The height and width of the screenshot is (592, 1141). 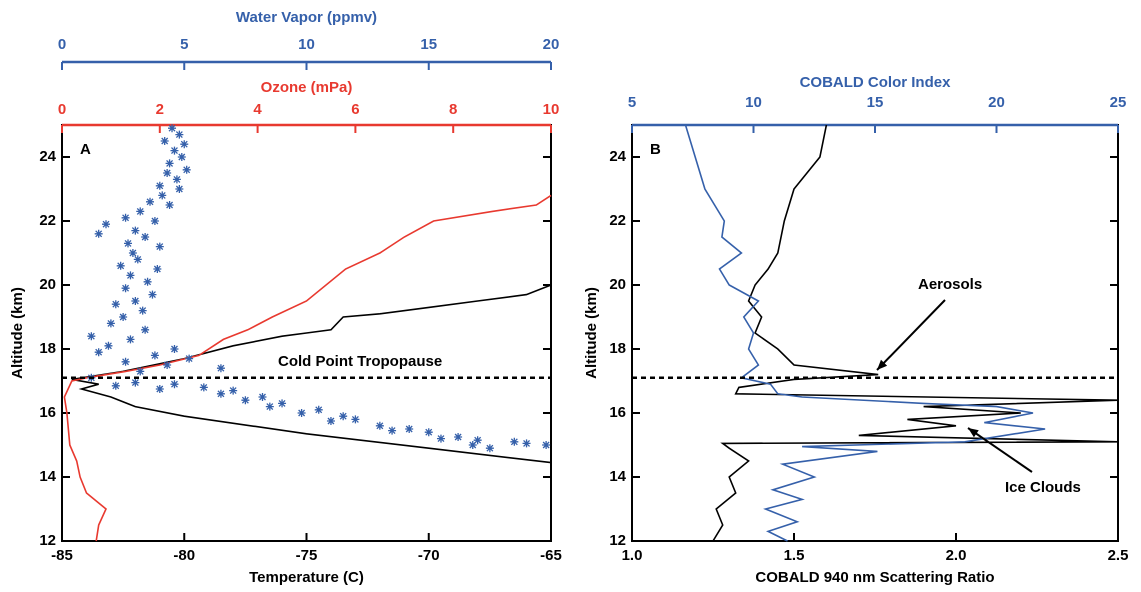 What do you see at coordinates (62, 555) in the screenshot?
I see `x-tick-label: -85` at bounding box center [62, 555].